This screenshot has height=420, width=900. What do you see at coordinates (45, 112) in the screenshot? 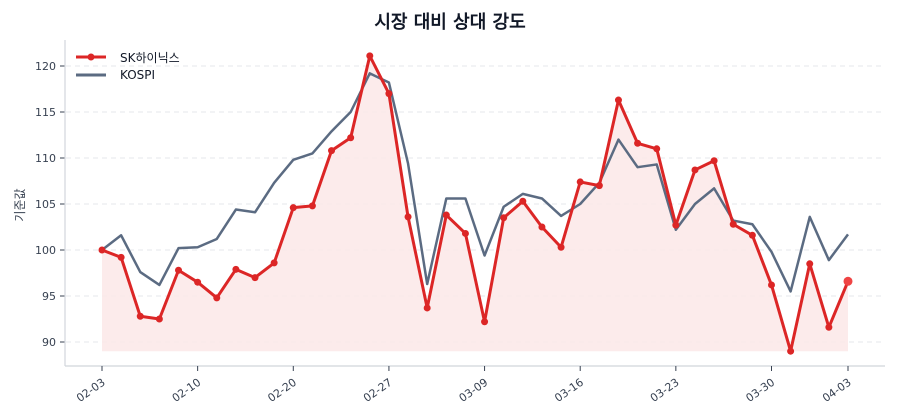
I see `y-tick-label: 115` at bounding box center [45, 112].